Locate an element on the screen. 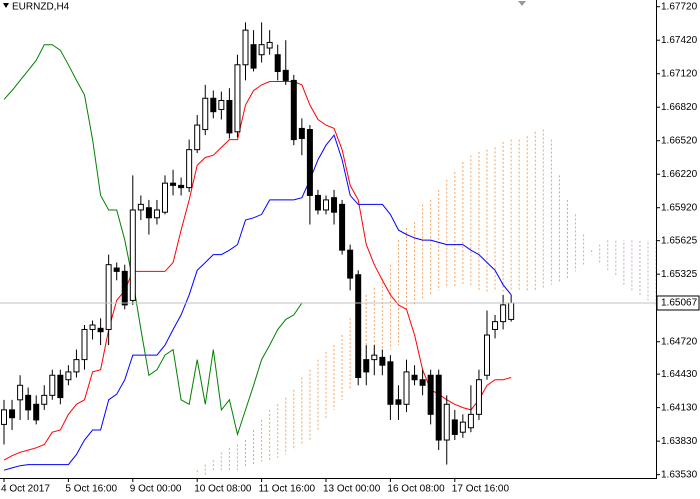 The width and height of the screenshot is (700, 499). y-tick-label: 1.65920 is located at coordinates (679, 207).